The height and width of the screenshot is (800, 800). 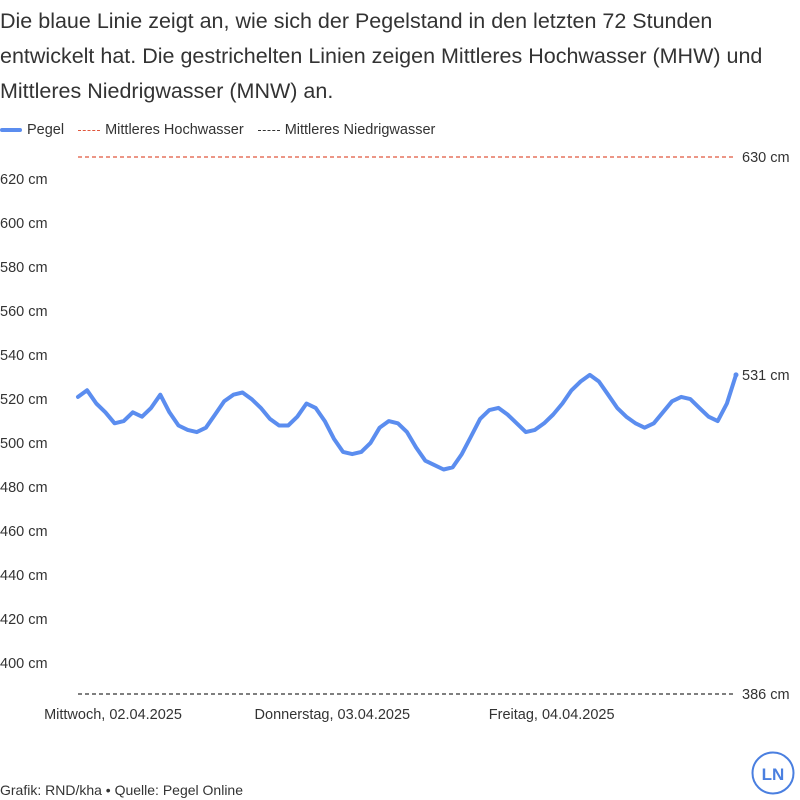 What do you see at coordinates (11, 130) in the screenshot?
I see `legend-swatch-pegel` at bounding box center [11, 130].